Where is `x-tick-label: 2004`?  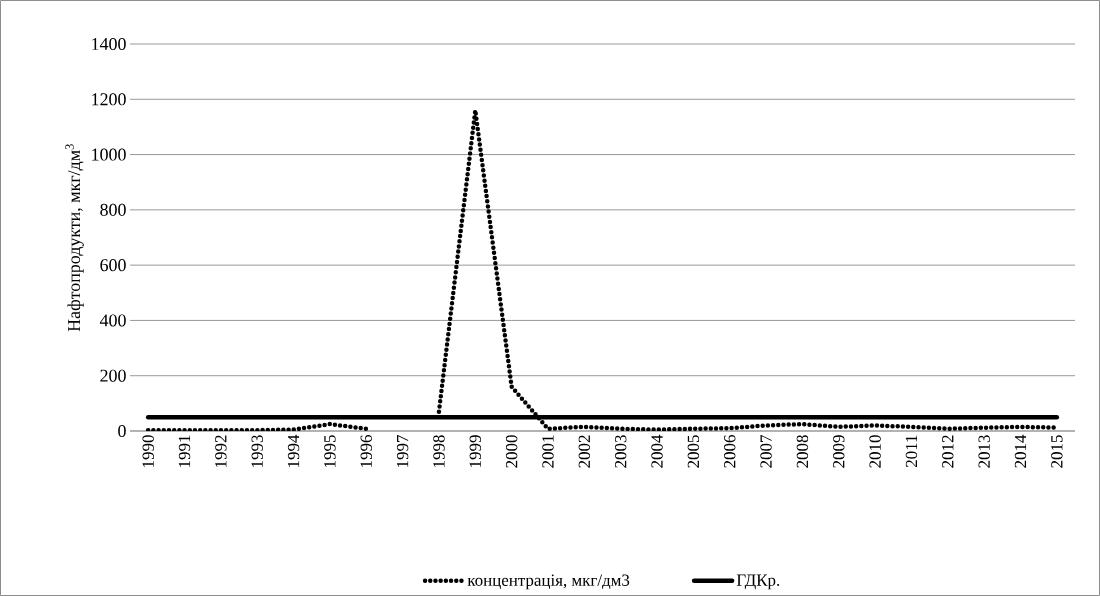 x-tick-label: 2004 is located at coordinates (657, 451).